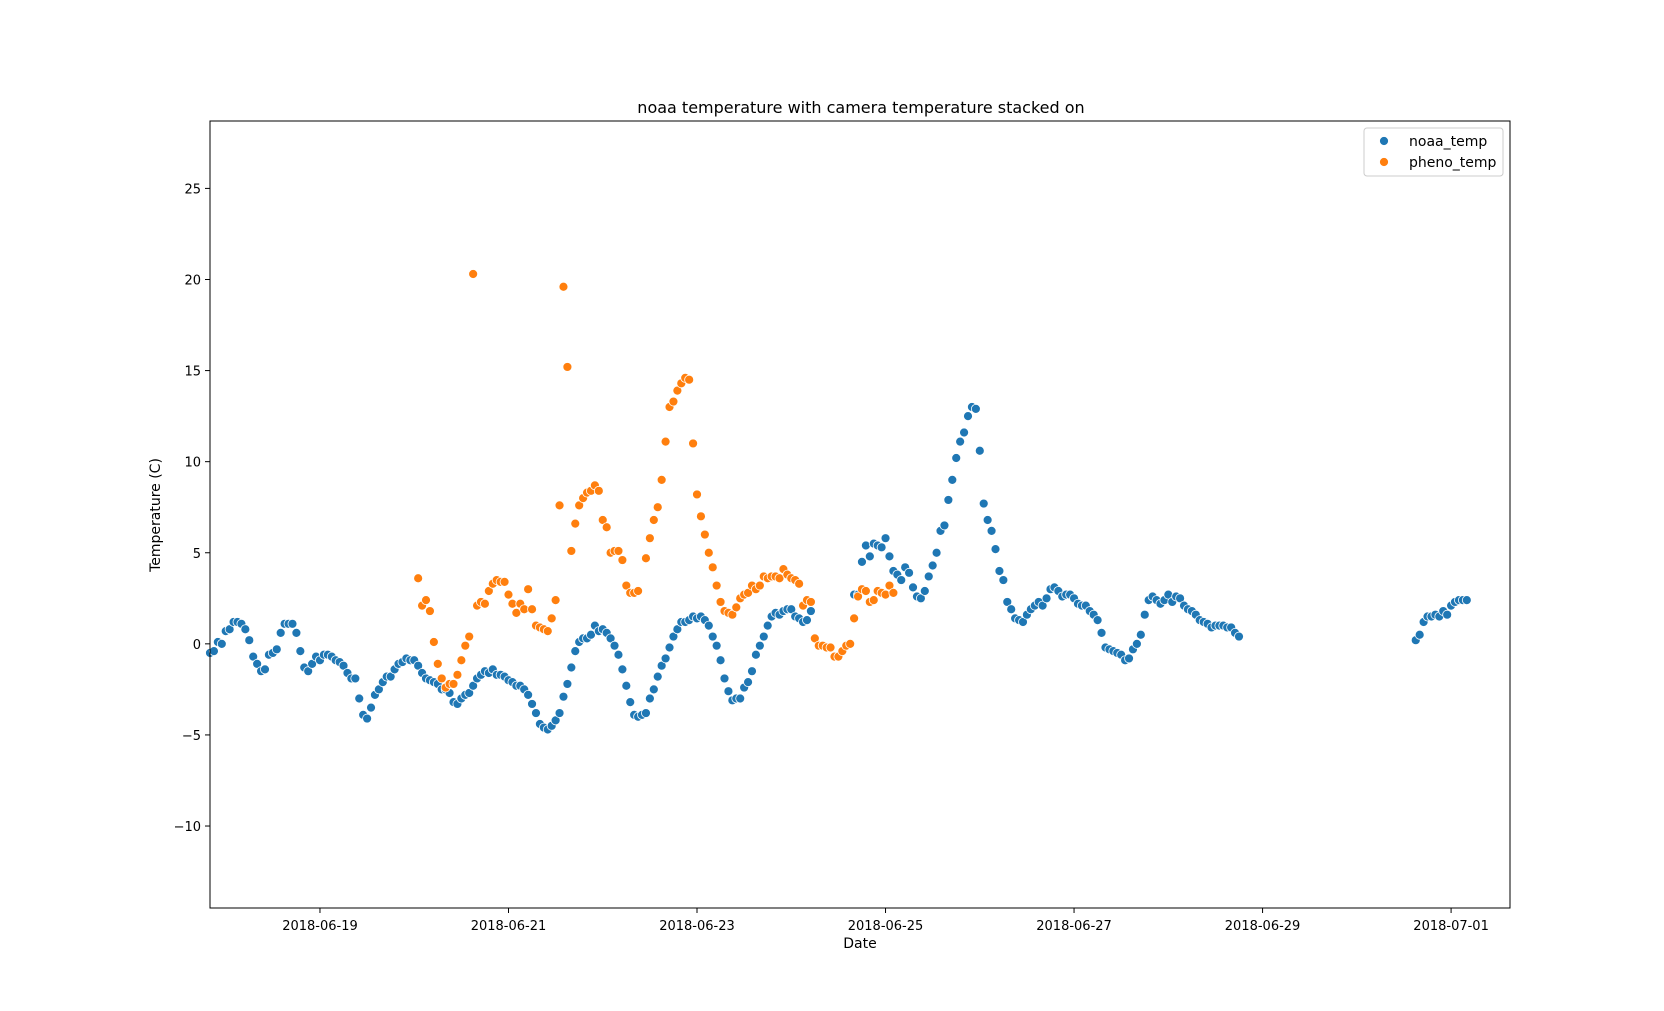 The image size is (1664, 1011). I want to click on legend-box, so click(1433, 152).